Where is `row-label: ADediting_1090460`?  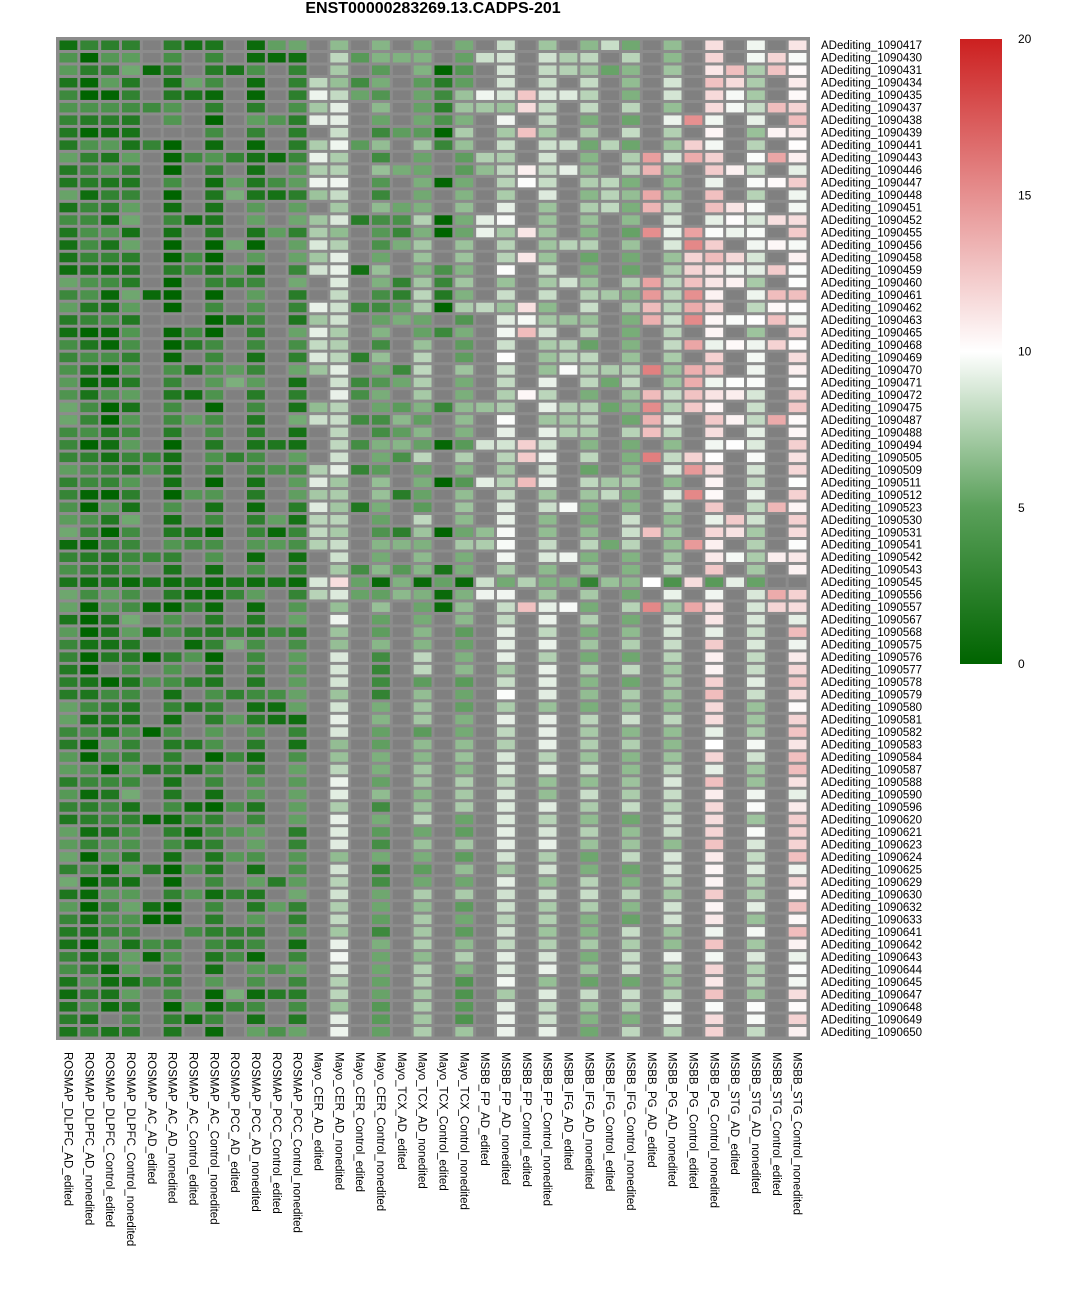 row-label: ADediting_1090460 is located at coordinates (871, 284).